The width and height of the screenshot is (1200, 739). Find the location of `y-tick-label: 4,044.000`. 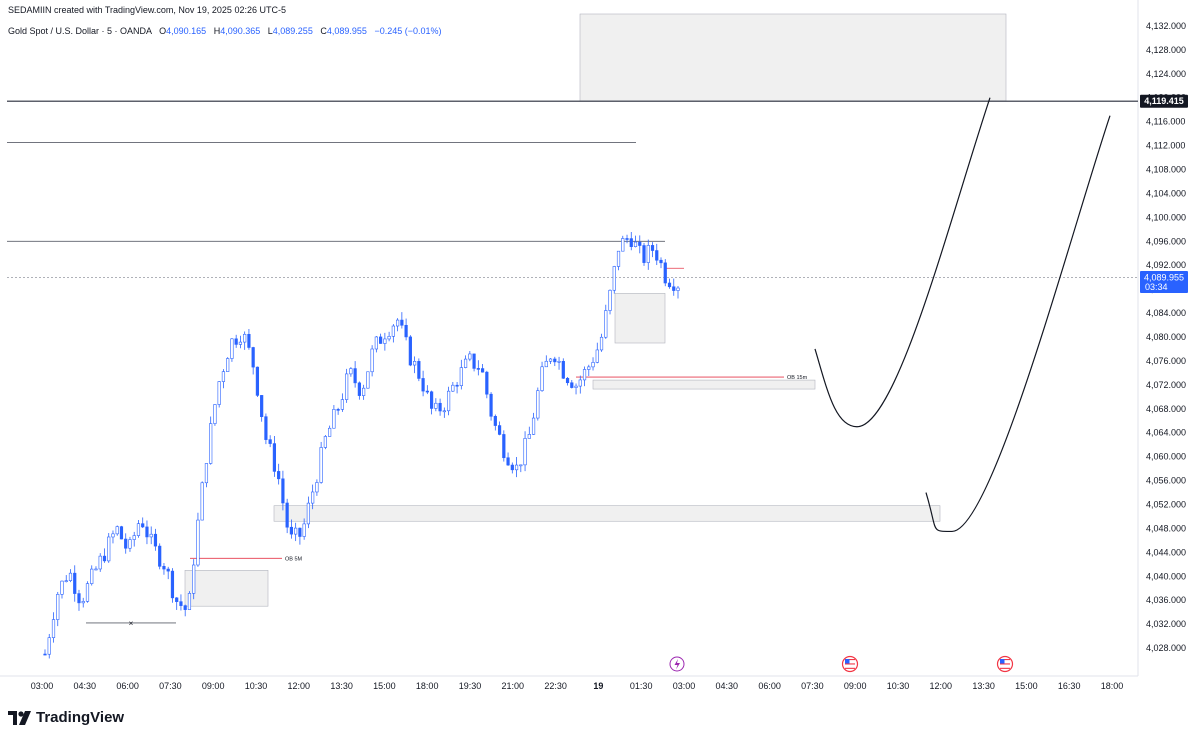

y-tick-label: 4,044.000 is located at coordinates (1166, 552).